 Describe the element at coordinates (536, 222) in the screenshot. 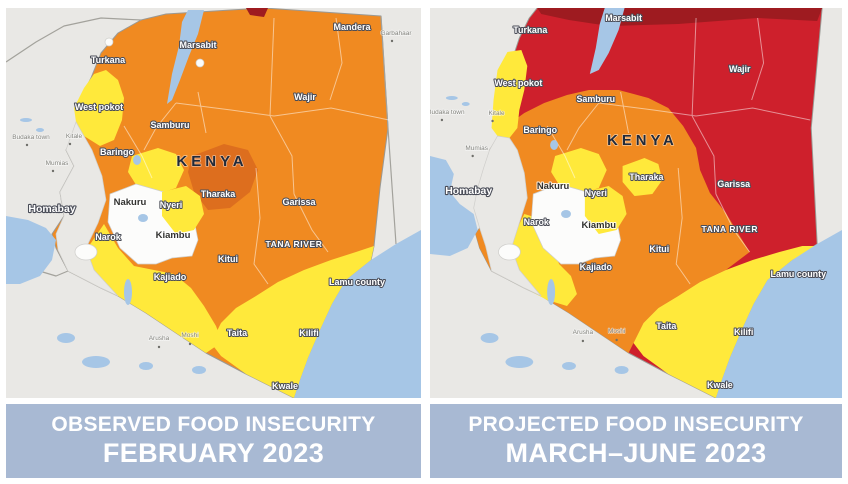

I see `label-narok: Narok` at that location.